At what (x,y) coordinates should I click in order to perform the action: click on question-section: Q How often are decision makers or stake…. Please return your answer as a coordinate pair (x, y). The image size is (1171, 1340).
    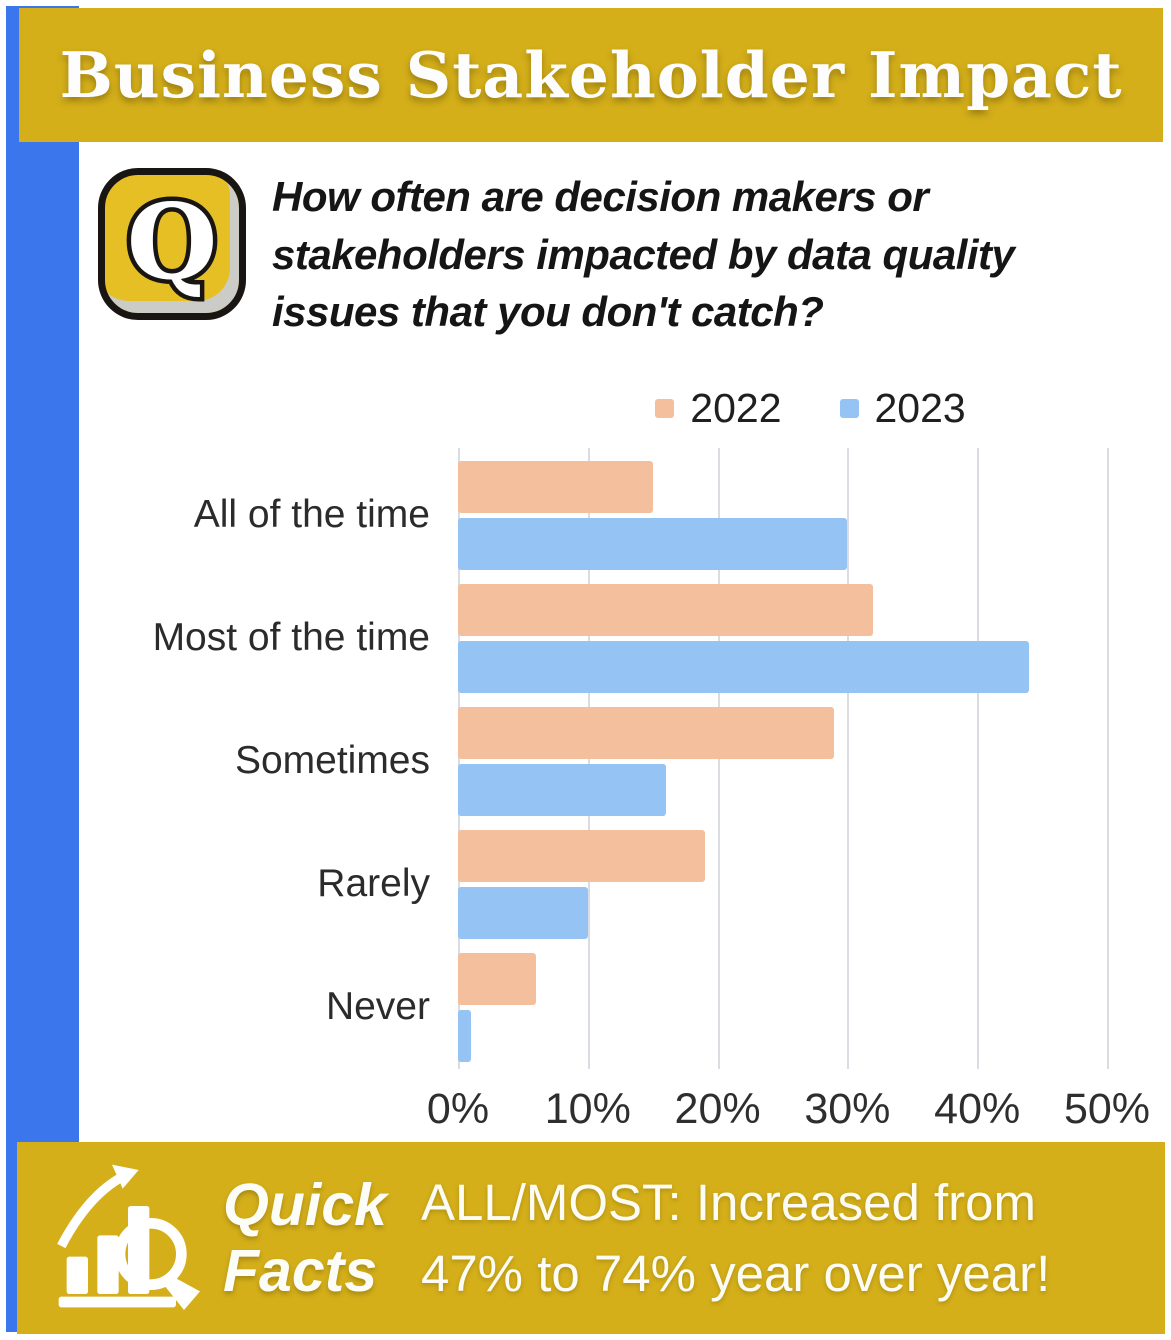
    Looking at the image, I should click on (625, 253).